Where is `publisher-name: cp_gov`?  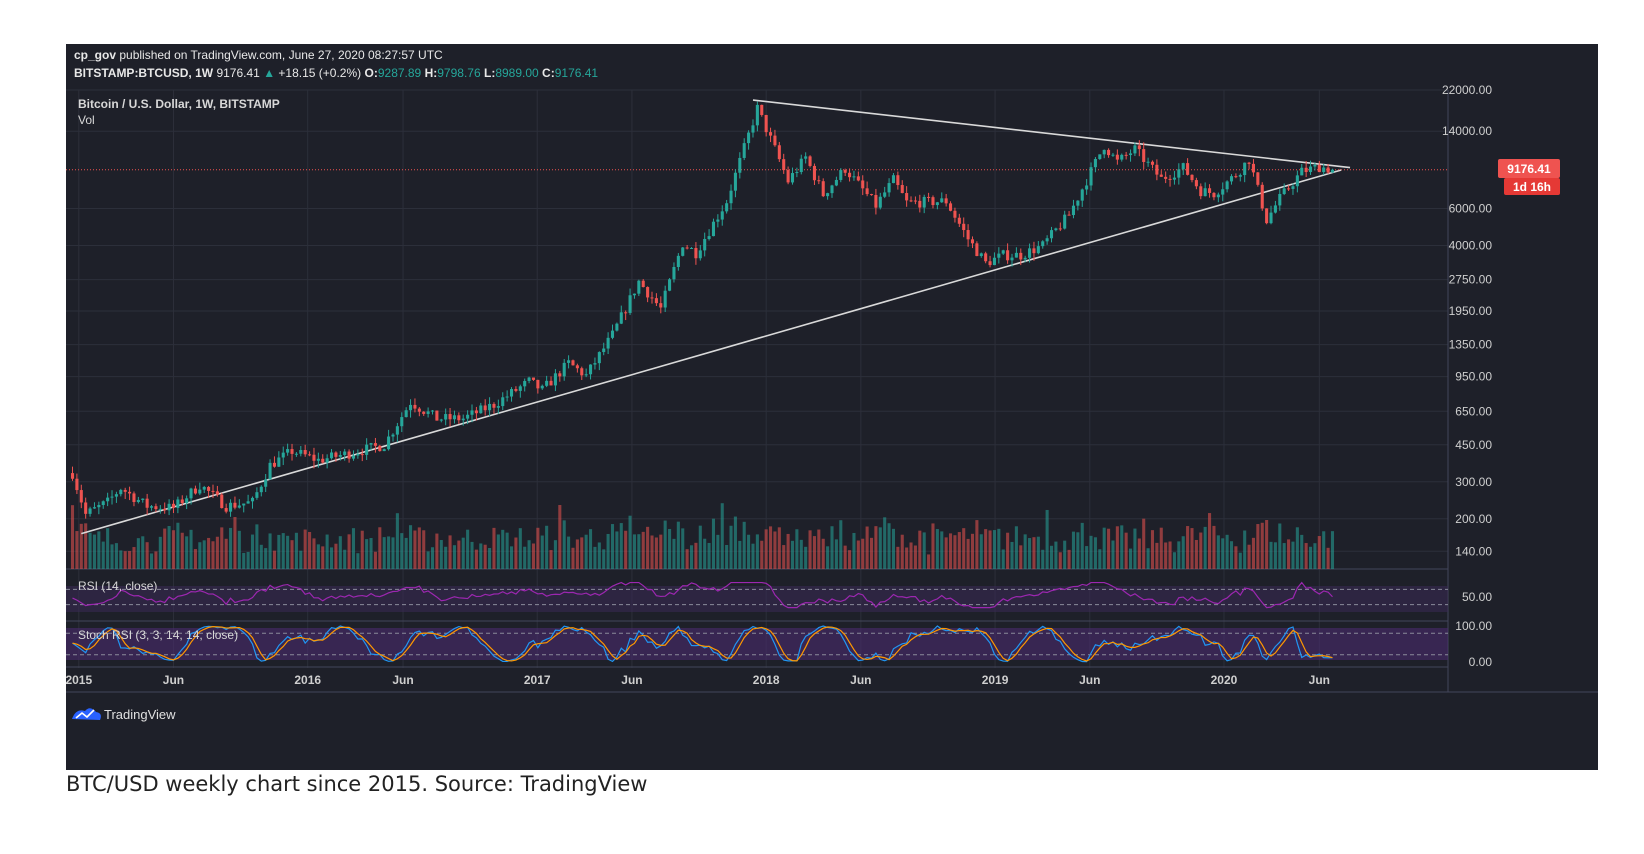 publisher-name: cp_gov is located at coordinates (95, 55).